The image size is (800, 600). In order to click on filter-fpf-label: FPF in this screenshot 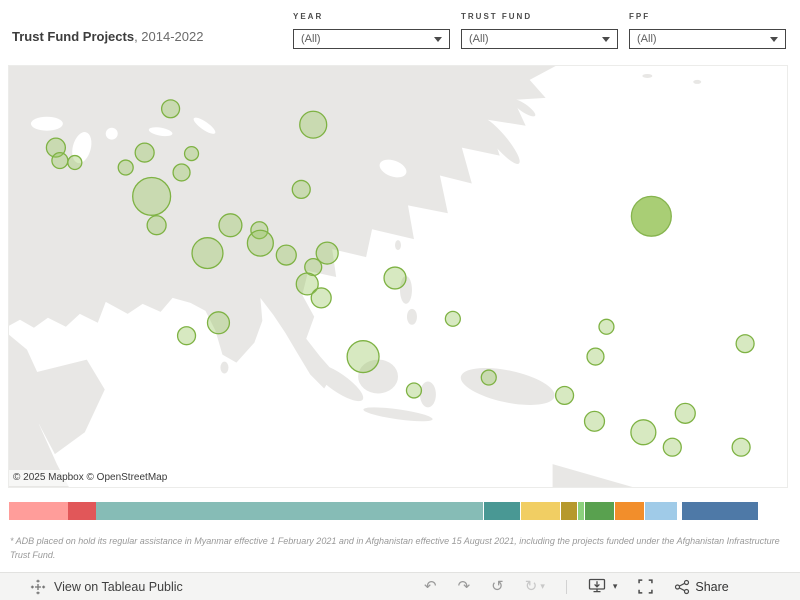, I will do `click(640, 16)`.